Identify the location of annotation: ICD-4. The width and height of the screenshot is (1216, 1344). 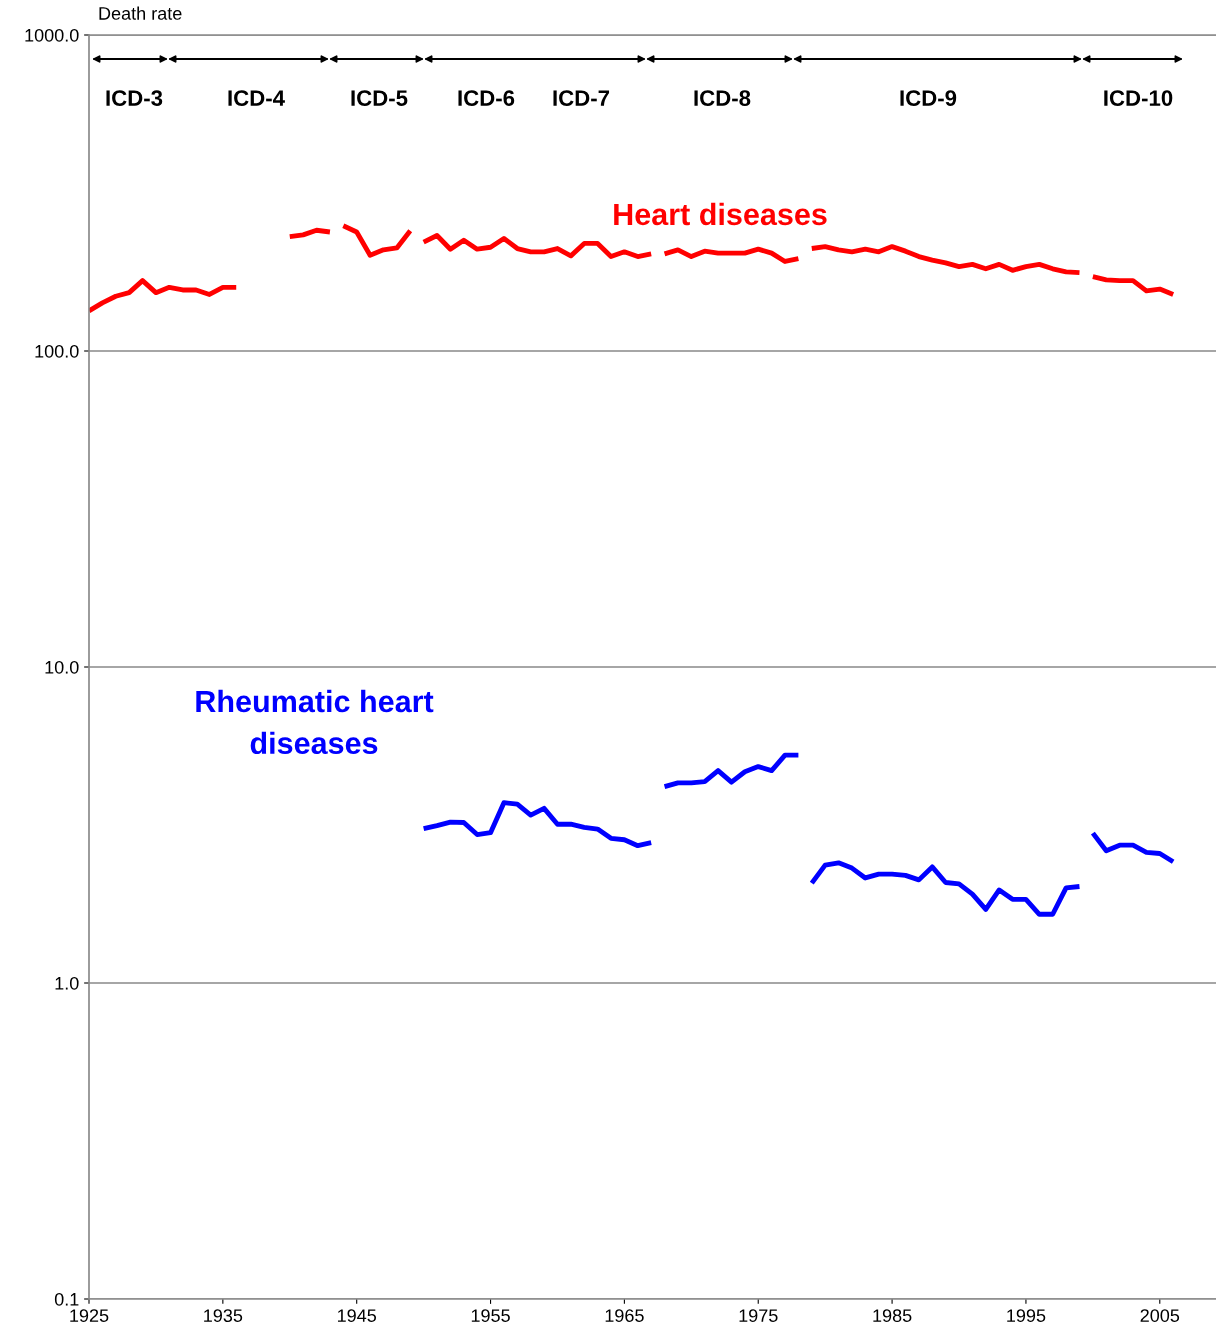
(256, 98).